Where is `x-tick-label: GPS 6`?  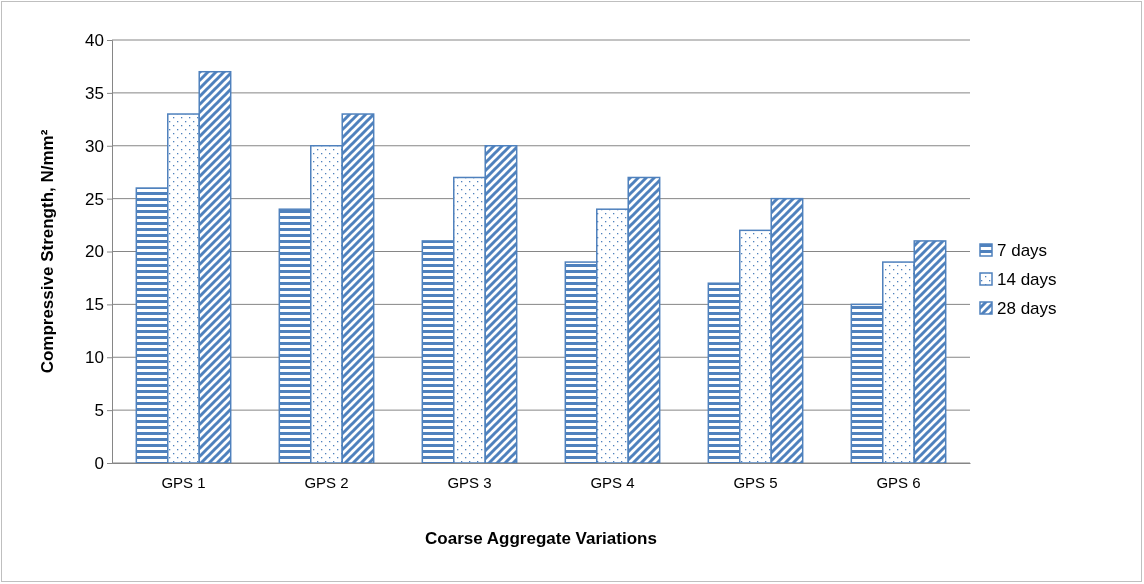 x-tick-label: GPS 6 is located at coordinates (898, 482).